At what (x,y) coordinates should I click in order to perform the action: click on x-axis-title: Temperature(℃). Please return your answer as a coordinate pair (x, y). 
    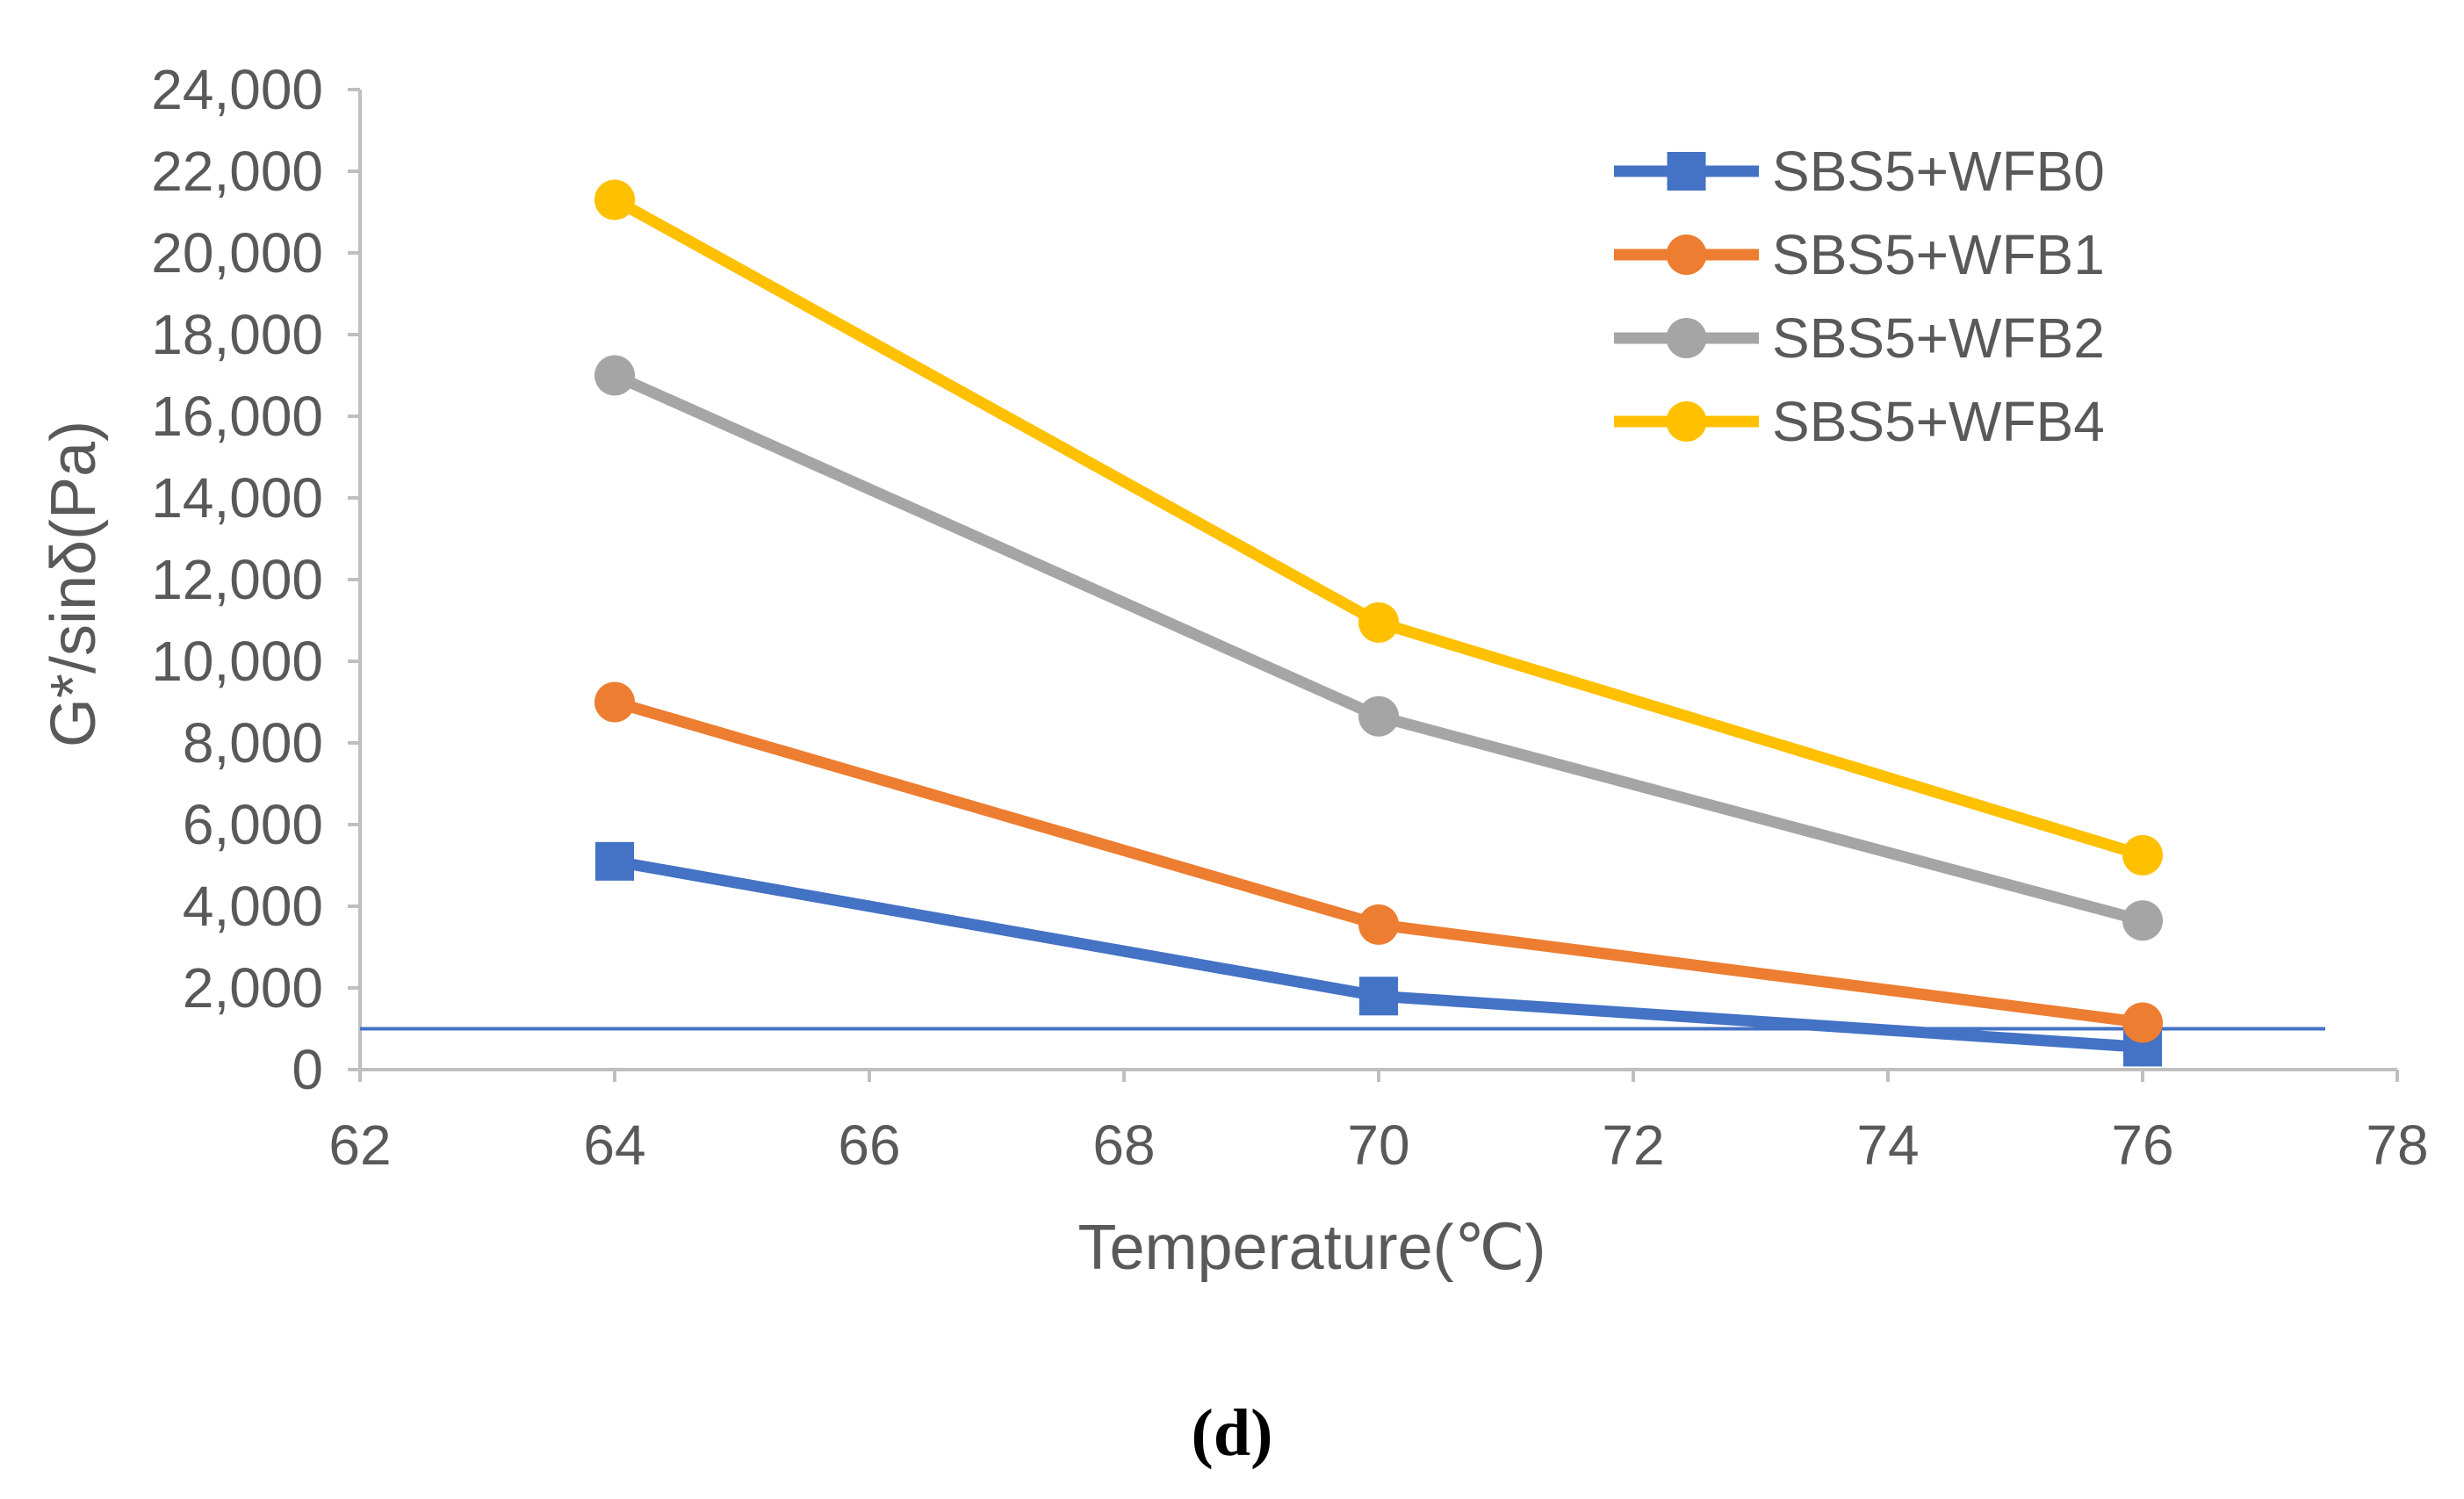
    Looking at the image, I should click on (1311, 1248).